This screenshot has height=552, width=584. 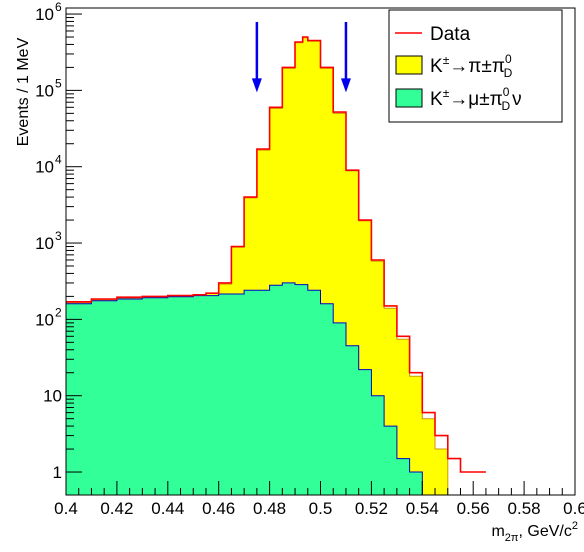 I want to click on x-tick-label: 0.48, so click(x=269, y=508).